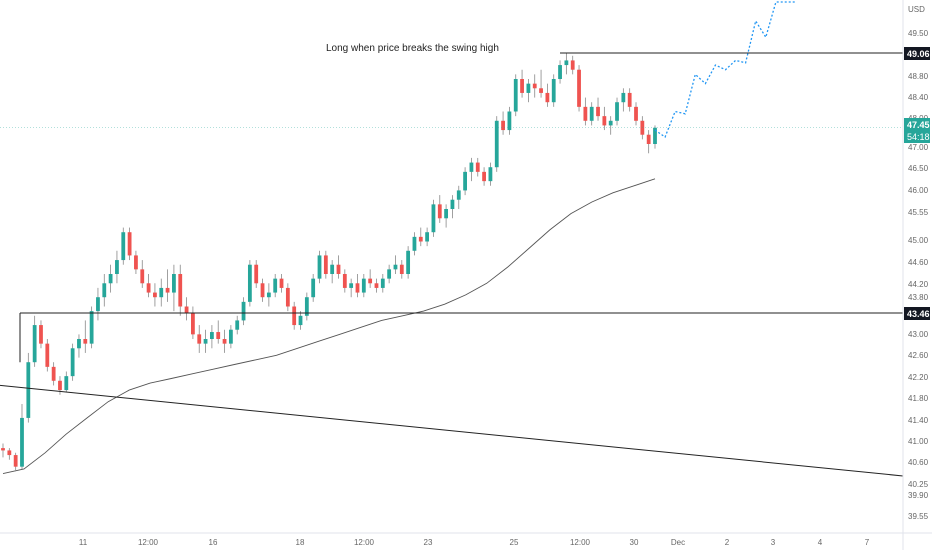 Image resolution: width=932 pixels, height=555 pixels. I want to click on price-tick-label: 45.55, so click(918, 212).